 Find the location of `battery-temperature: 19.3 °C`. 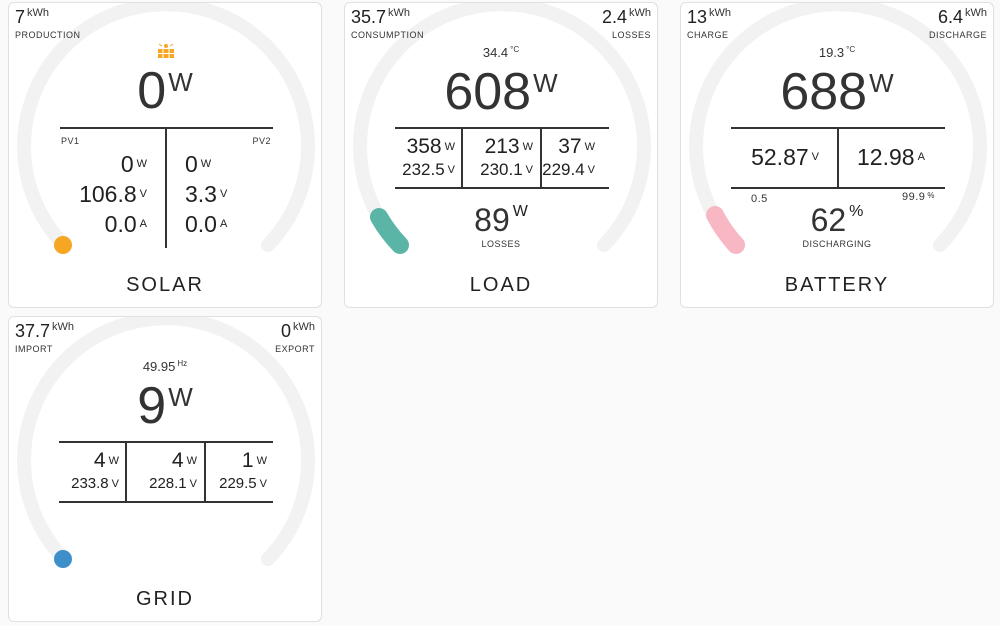

battery-temperature: 19.3 °C is located at coordinates (837, 52).